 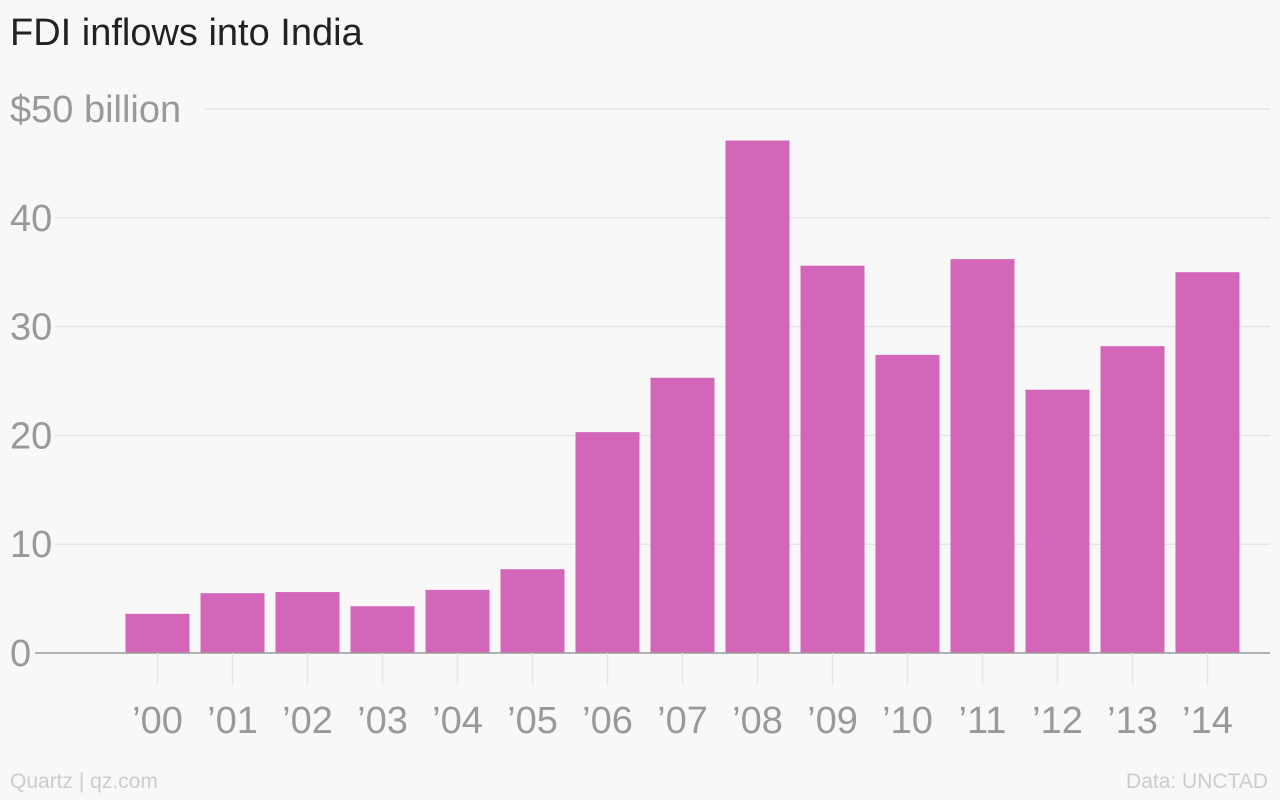 What do you see at coordinates (757, 721) in the screenshot?
I see `x-tick-label: ’08` at bounding box center [757, 721].